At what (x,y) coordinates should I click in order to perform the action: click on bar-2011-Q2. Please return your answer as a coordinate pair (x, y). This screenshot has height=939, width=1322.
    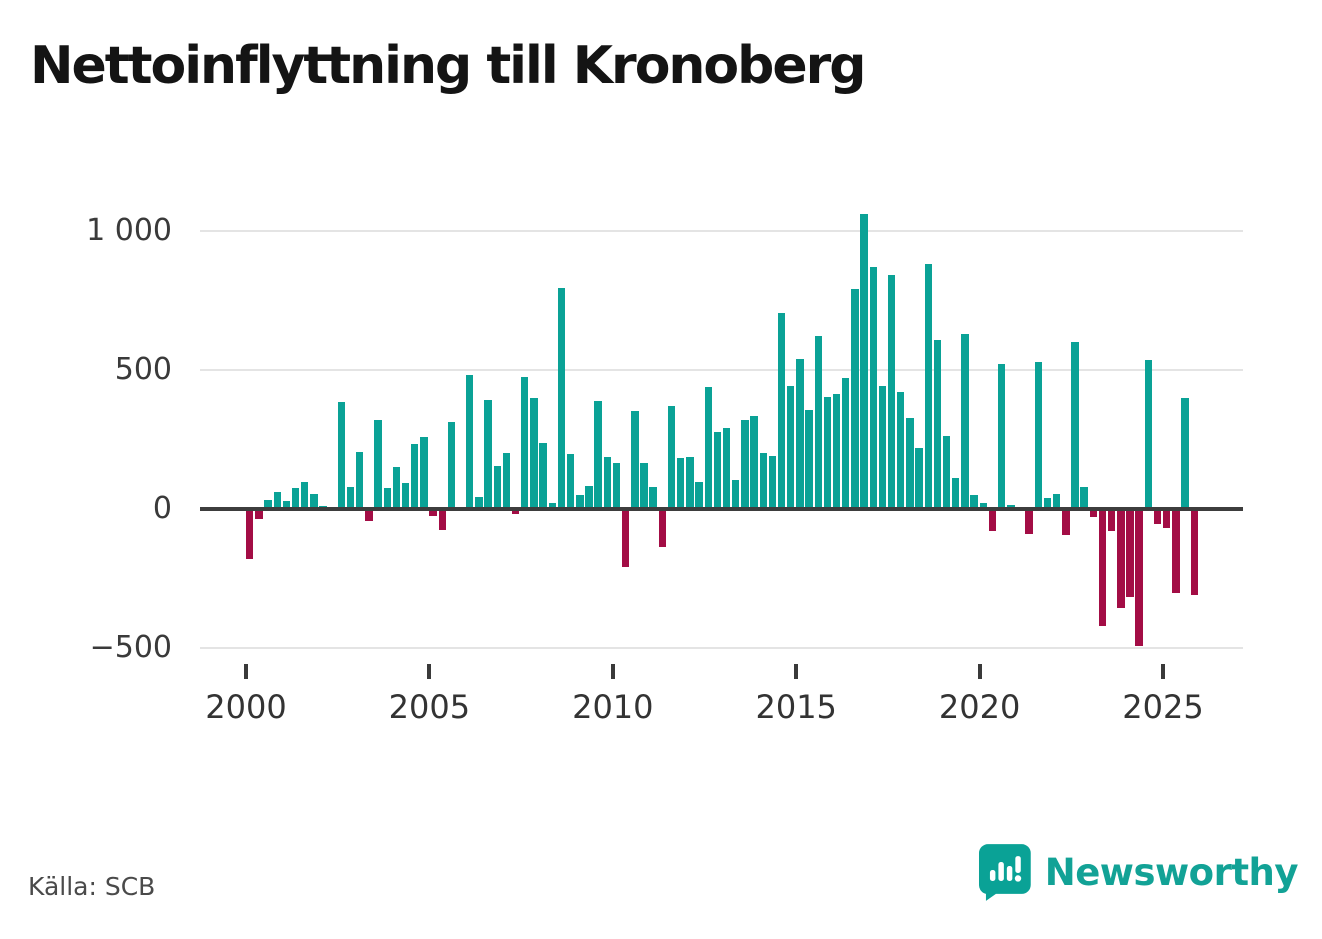
    Looking at the image, I should click on (662, 529).